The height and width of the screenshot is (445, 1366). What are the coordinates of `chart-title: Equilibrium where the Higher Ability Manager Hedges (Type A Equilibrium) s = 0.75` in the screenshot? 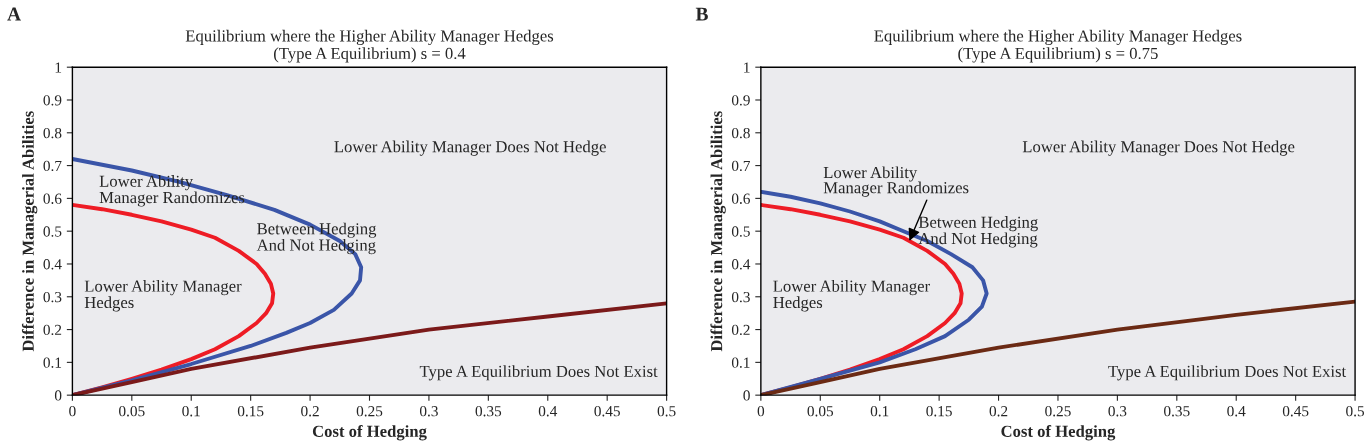 It's located at (1058, 46).